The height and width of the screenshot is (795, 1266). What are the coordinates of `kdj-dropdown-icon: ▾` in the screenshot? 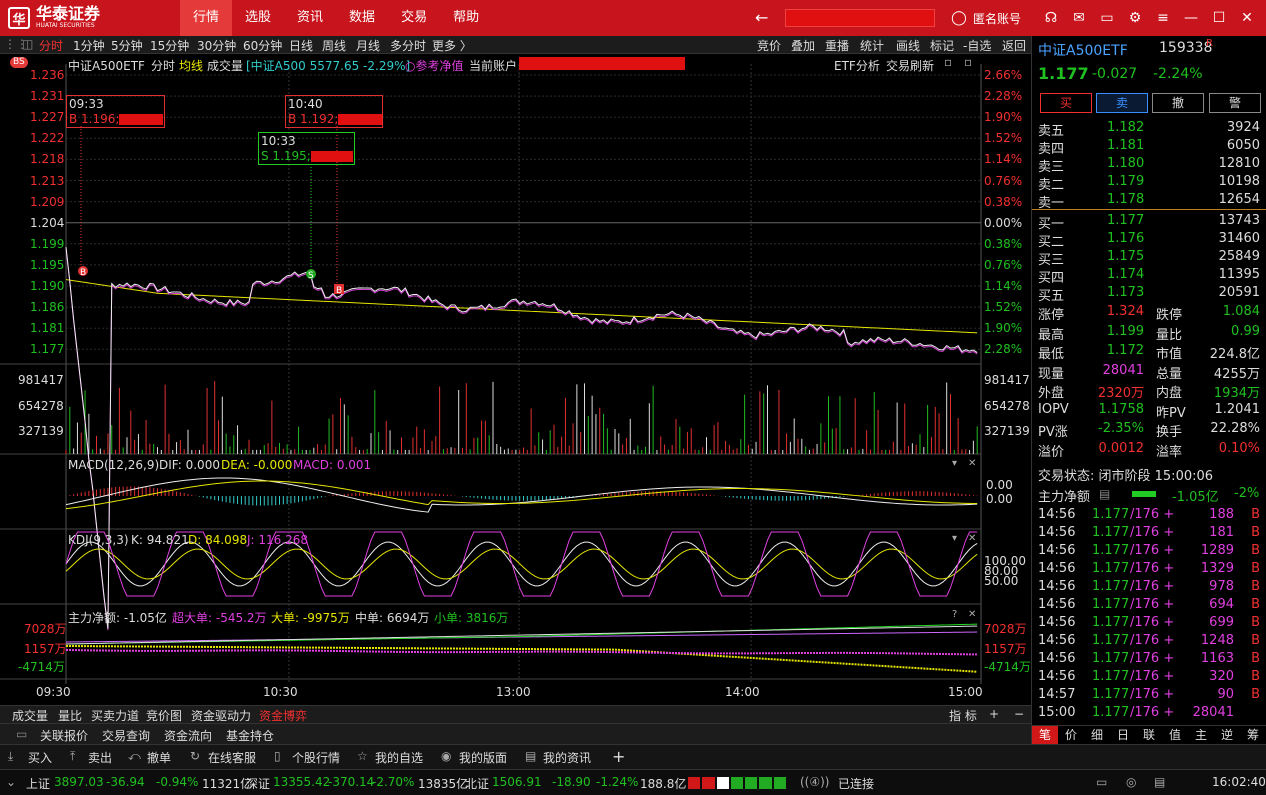 It's located at (955, 538).